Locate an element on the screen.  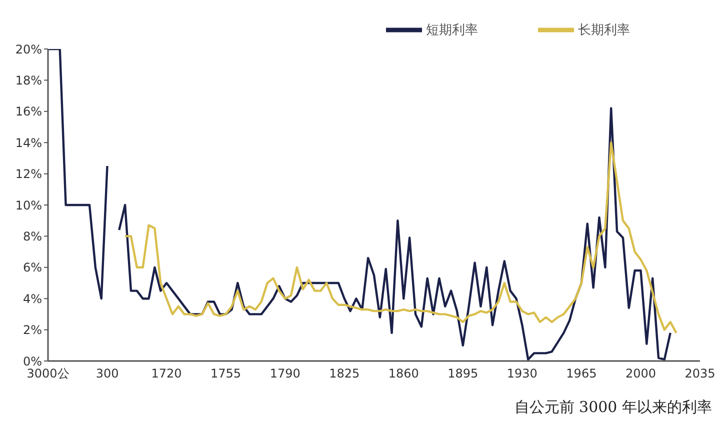
y-tick-label: 14% is located at coordinates (28, 143).